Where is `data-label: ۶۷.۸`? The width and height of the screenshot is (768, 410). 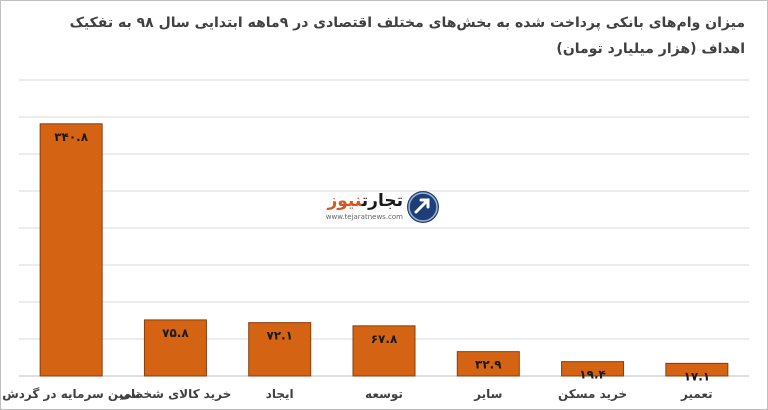 data-label: ۶۷.۸ is located at coordinates (384, 339).